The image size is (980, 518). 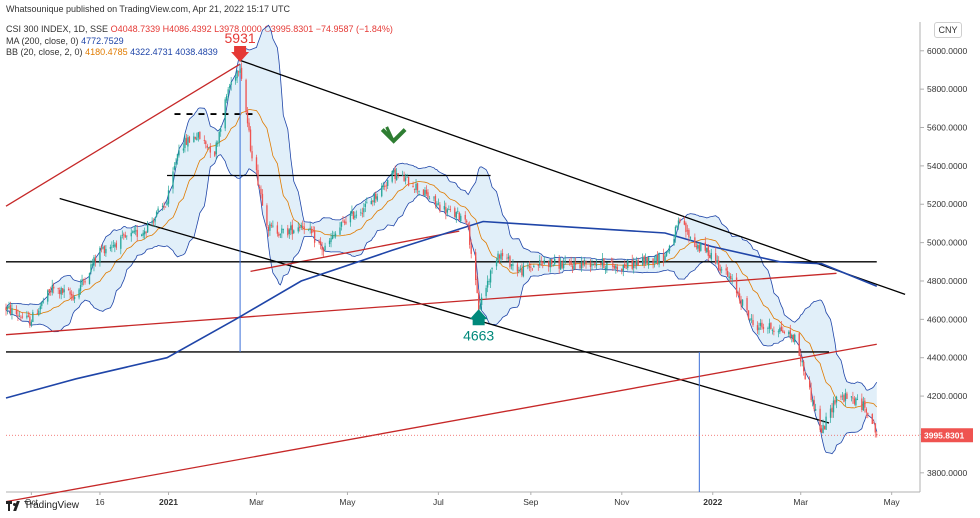 What do you see at coordinates (948, 30) in the screenshot?
I see `currency-button: CNY` at bounding box center [948, 30].